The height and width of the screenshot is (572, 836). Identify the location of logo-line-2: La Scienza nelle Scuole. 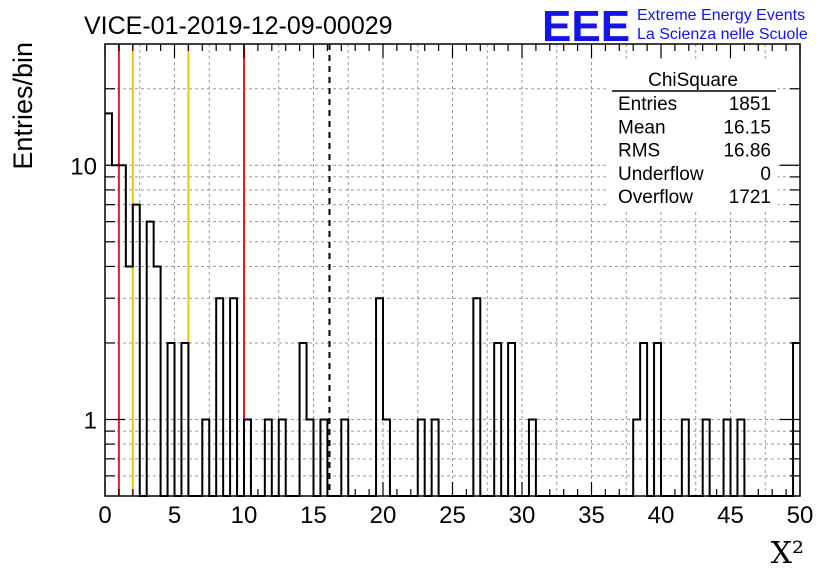
(722, 34).